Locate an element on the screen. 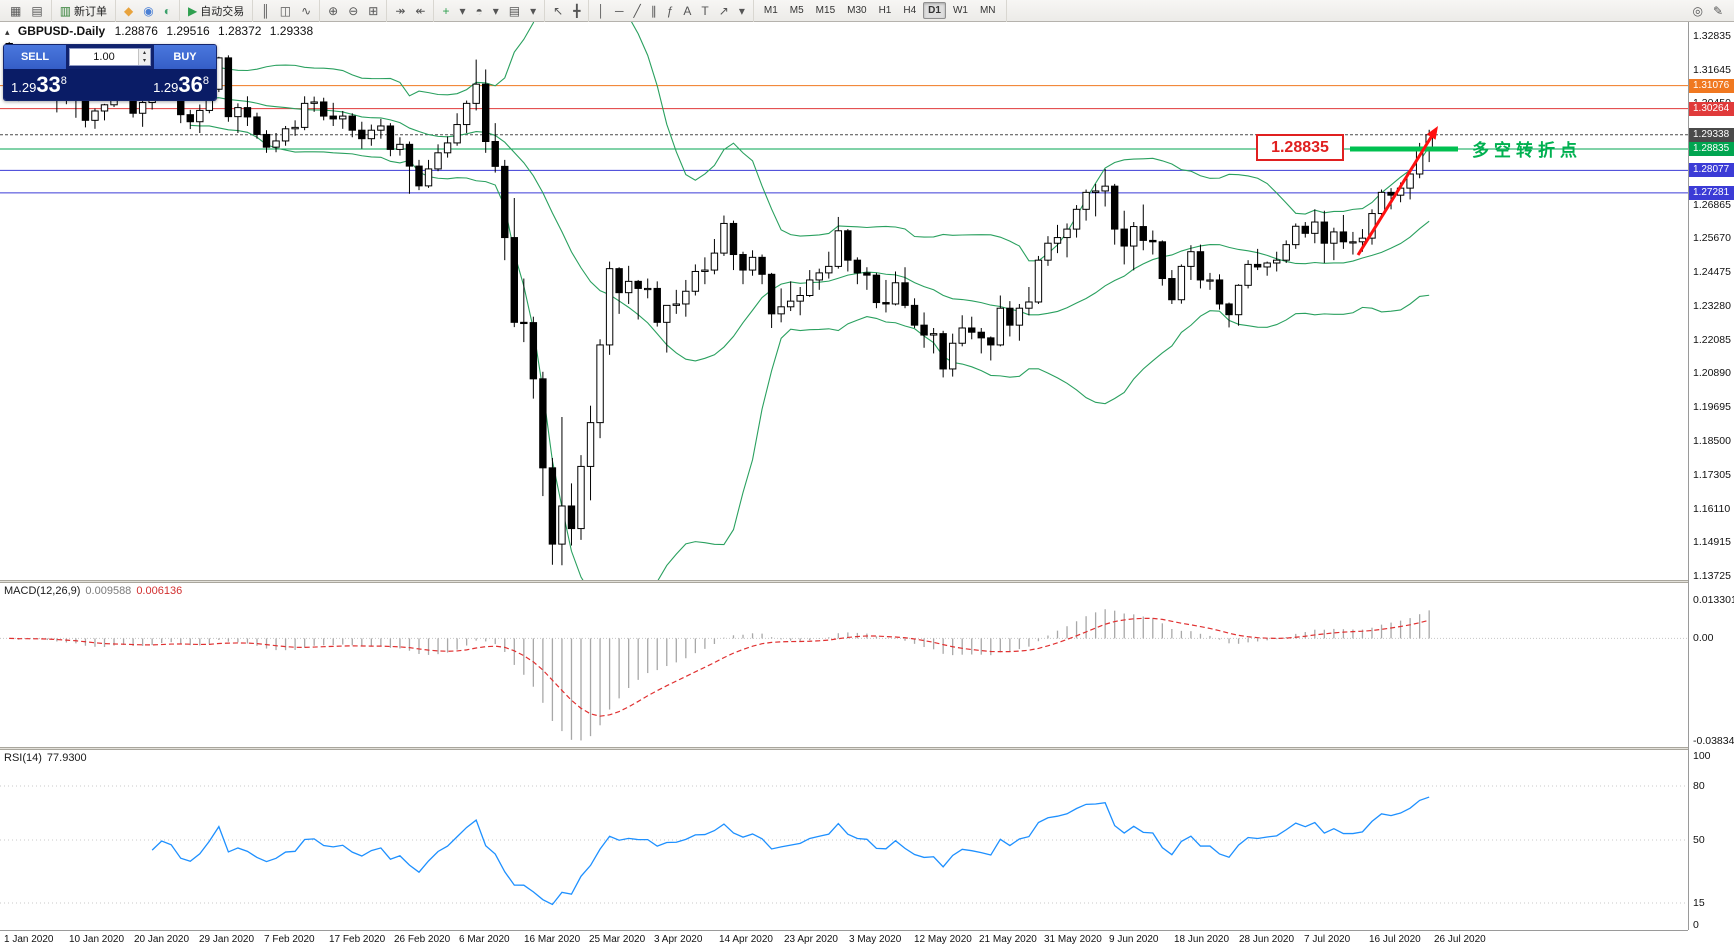  mql5-button: ◆ is located at coordinates (128, 10).